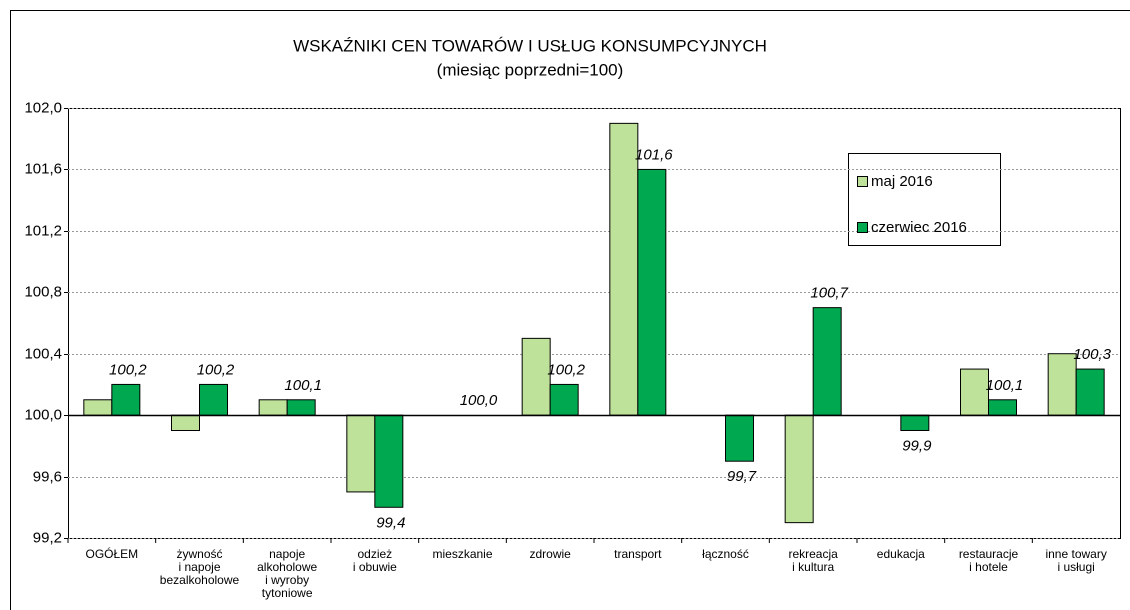 This screenshot has height=610, width=1130. What do you see at coordinates (988, 560) in the screenshot?
I see `x-tick-label: restauracje i hotele` at bounding box center [988, 560].